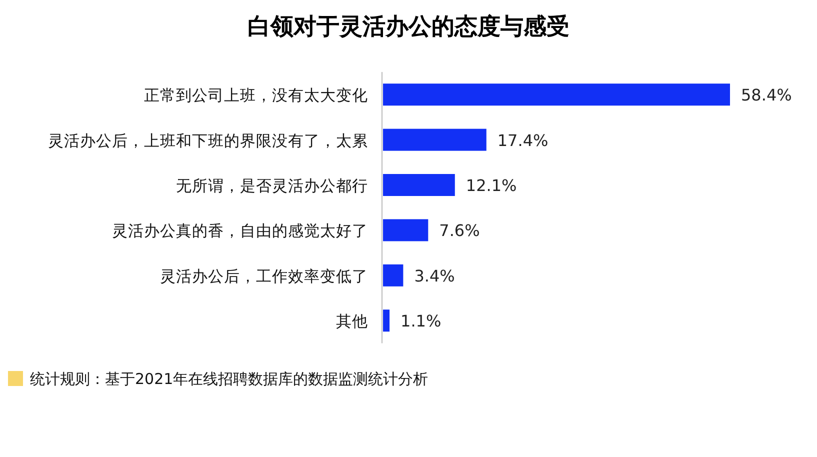 The width and height of the screenshot is (817, 457). What do you see at coordinates (352, 321) in the screenshot?
I see `y-tick-label: 其他` at bounding box center [352, 321].